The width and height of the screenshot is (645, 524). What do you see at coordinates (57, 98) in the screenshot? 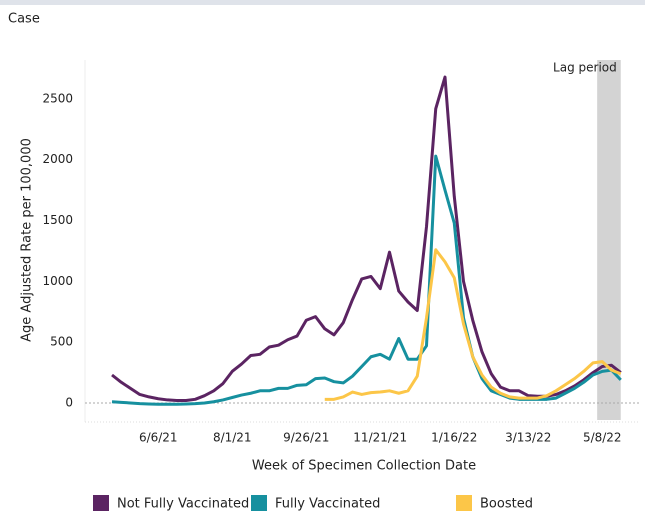
I see `y-tick-label: 2500` at bounding box center [57, 98].